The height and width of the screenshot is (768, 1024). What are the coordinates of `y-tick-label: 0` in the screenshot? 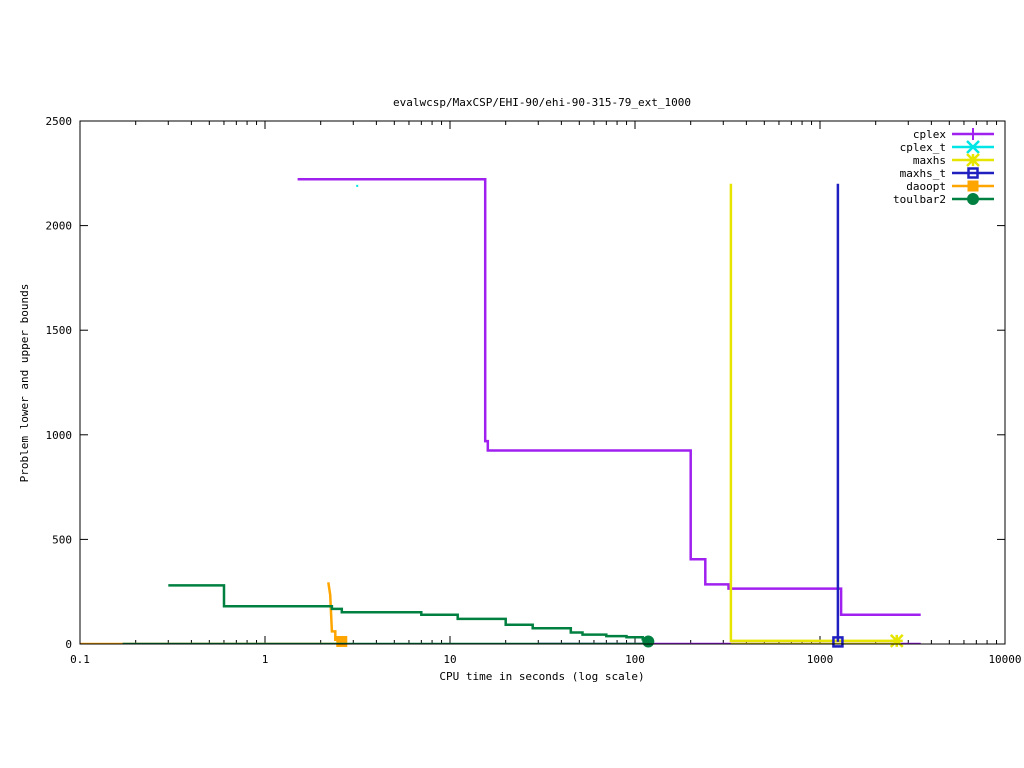 It's located at (68, 644).